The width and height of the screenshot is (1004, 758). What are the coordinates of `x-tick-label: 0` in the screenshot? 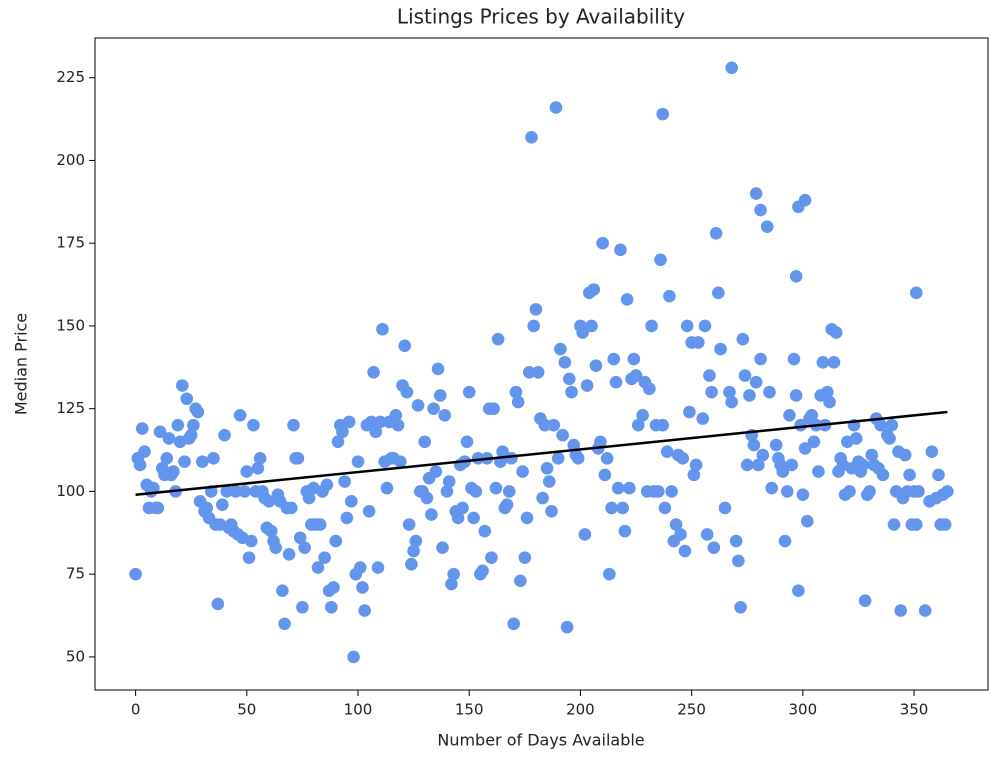 It's located at (136, 710).